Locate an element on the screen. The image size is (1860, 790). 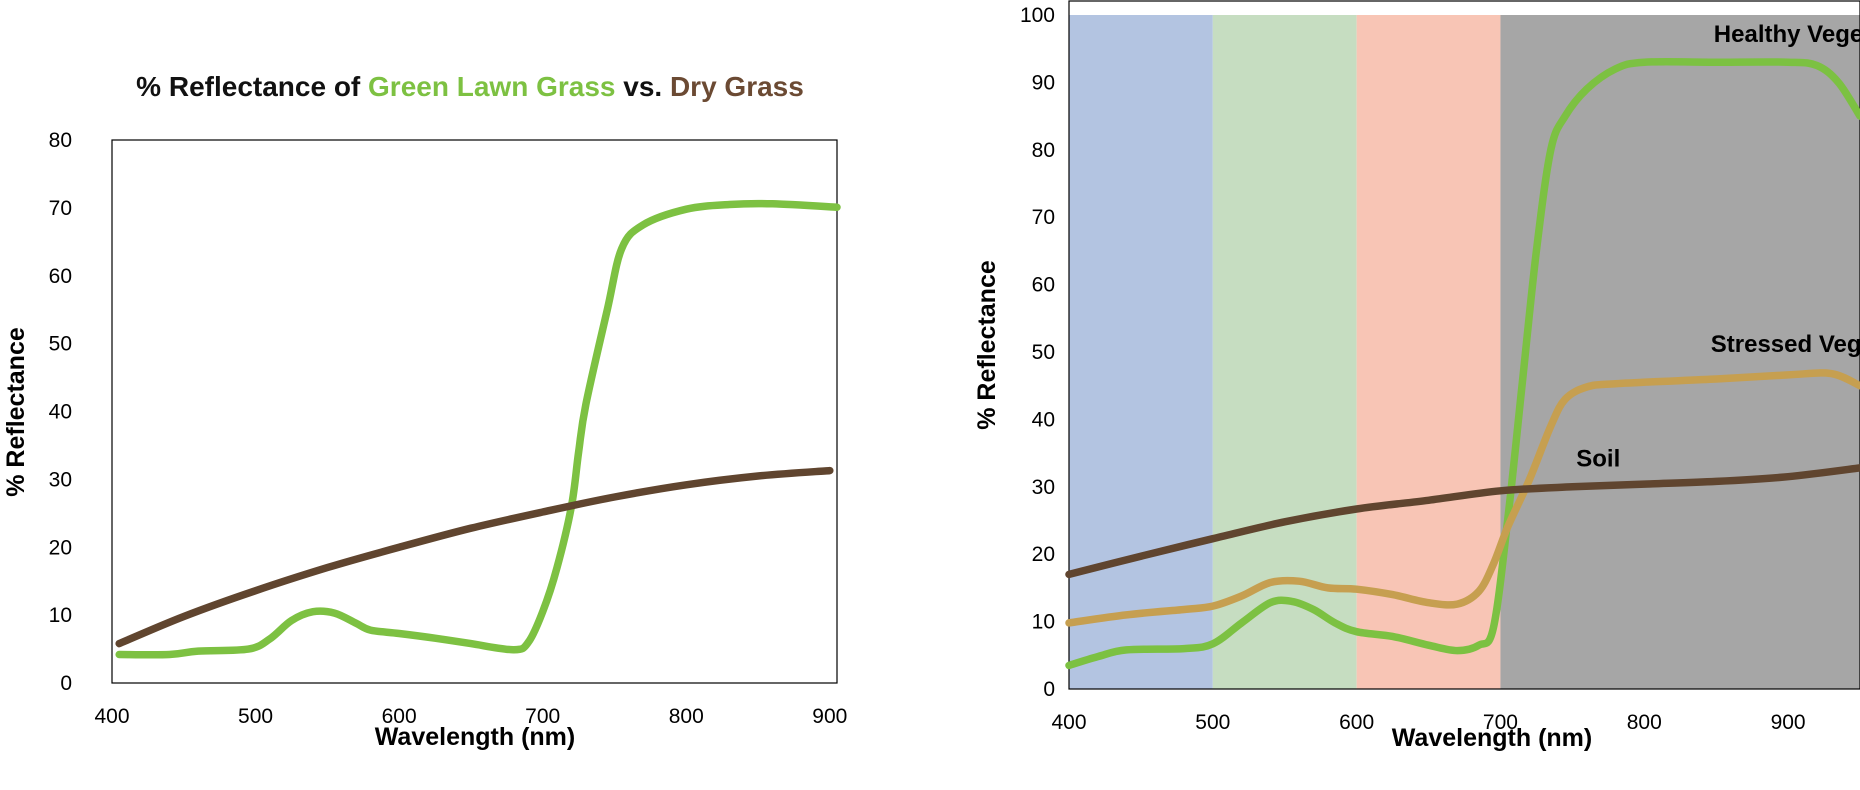
left-series-dry-grass is located at coordinates (474, 557).